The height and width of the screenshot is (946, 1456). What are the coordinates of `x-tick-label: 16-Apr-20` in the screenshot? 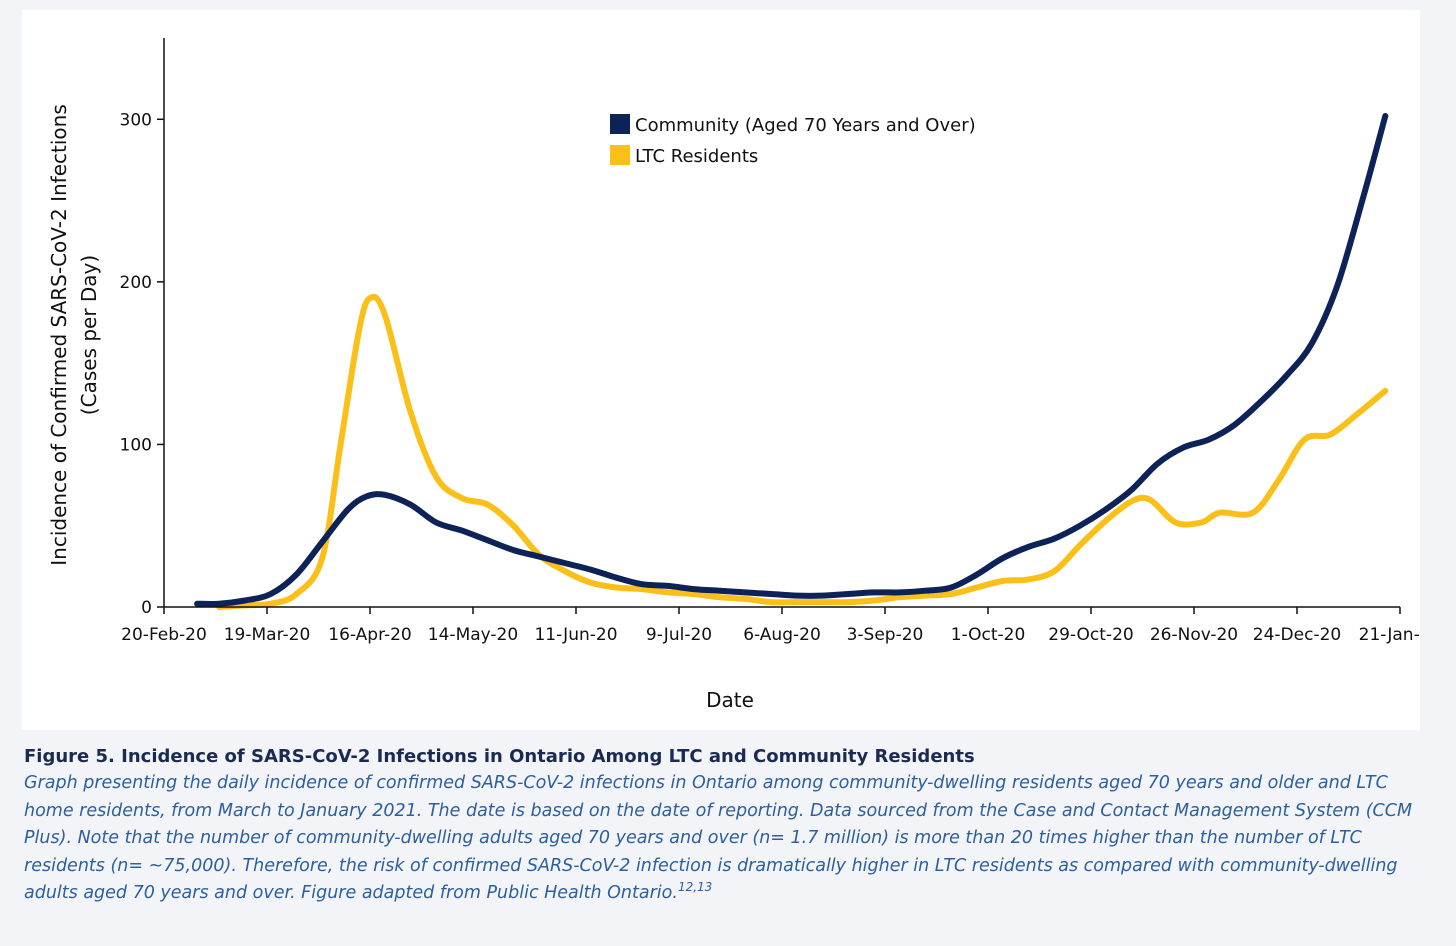 It's located at (369, 635).